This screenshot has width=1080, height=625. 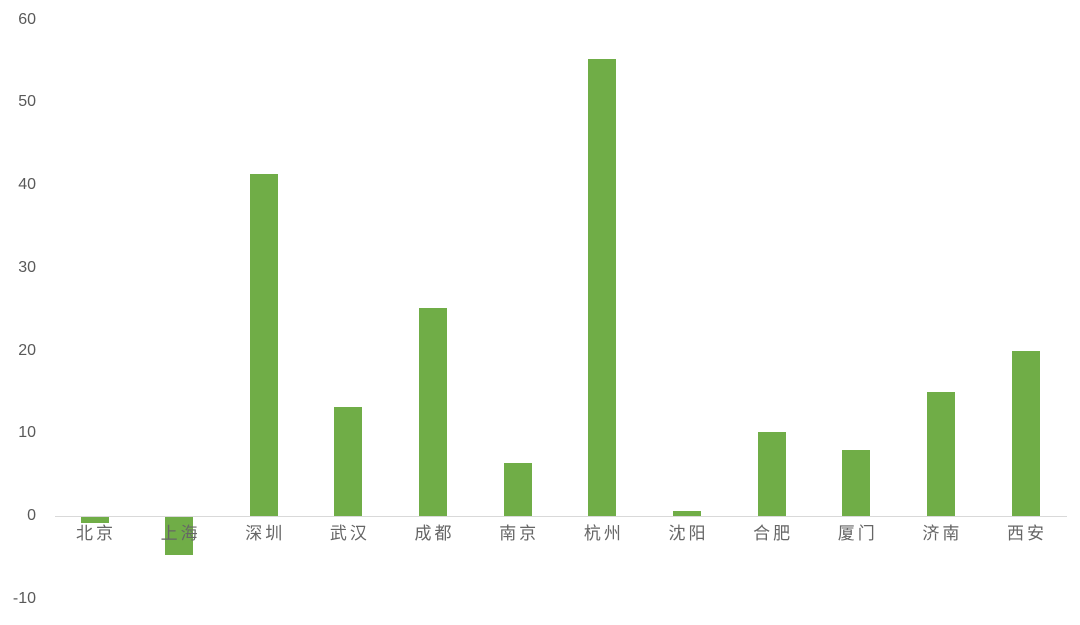 What do you see at coordinates (24, 598) in the screenshot?
I see `y-axis-tick-label: -10` at bounding box center [24, 598].